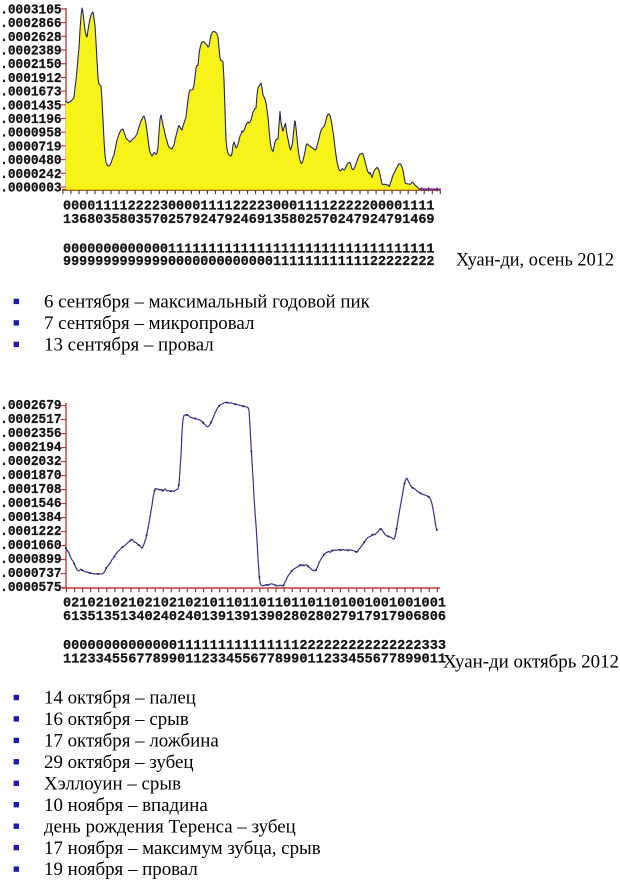 This screenshot has width=620, height=887. Describe the element at coordinates (182, 848) in the screenshot. I see `svg-text:17 ноября – максимум зубца, ср: 17 ноября – максимум зубца, срыв` at that location.